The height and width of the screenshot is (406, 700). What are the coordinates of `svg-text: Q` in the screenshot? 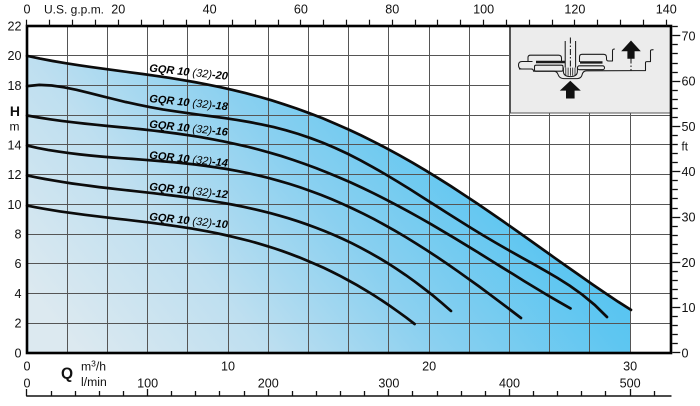 It's located at (67, 374).